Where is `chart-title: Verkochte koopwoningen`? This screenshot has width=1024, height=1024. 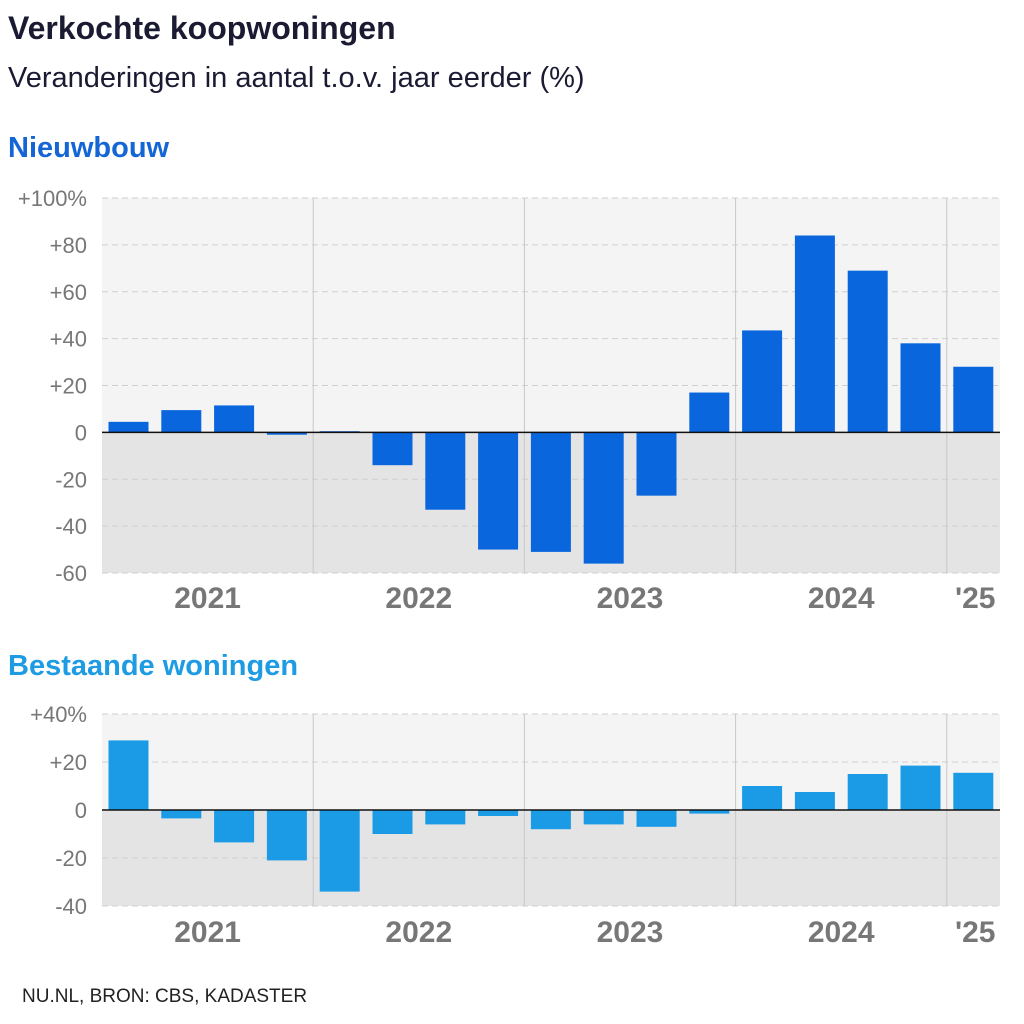 chart-title: Verkochte koopwoningen is located at coordinates (202, 28).